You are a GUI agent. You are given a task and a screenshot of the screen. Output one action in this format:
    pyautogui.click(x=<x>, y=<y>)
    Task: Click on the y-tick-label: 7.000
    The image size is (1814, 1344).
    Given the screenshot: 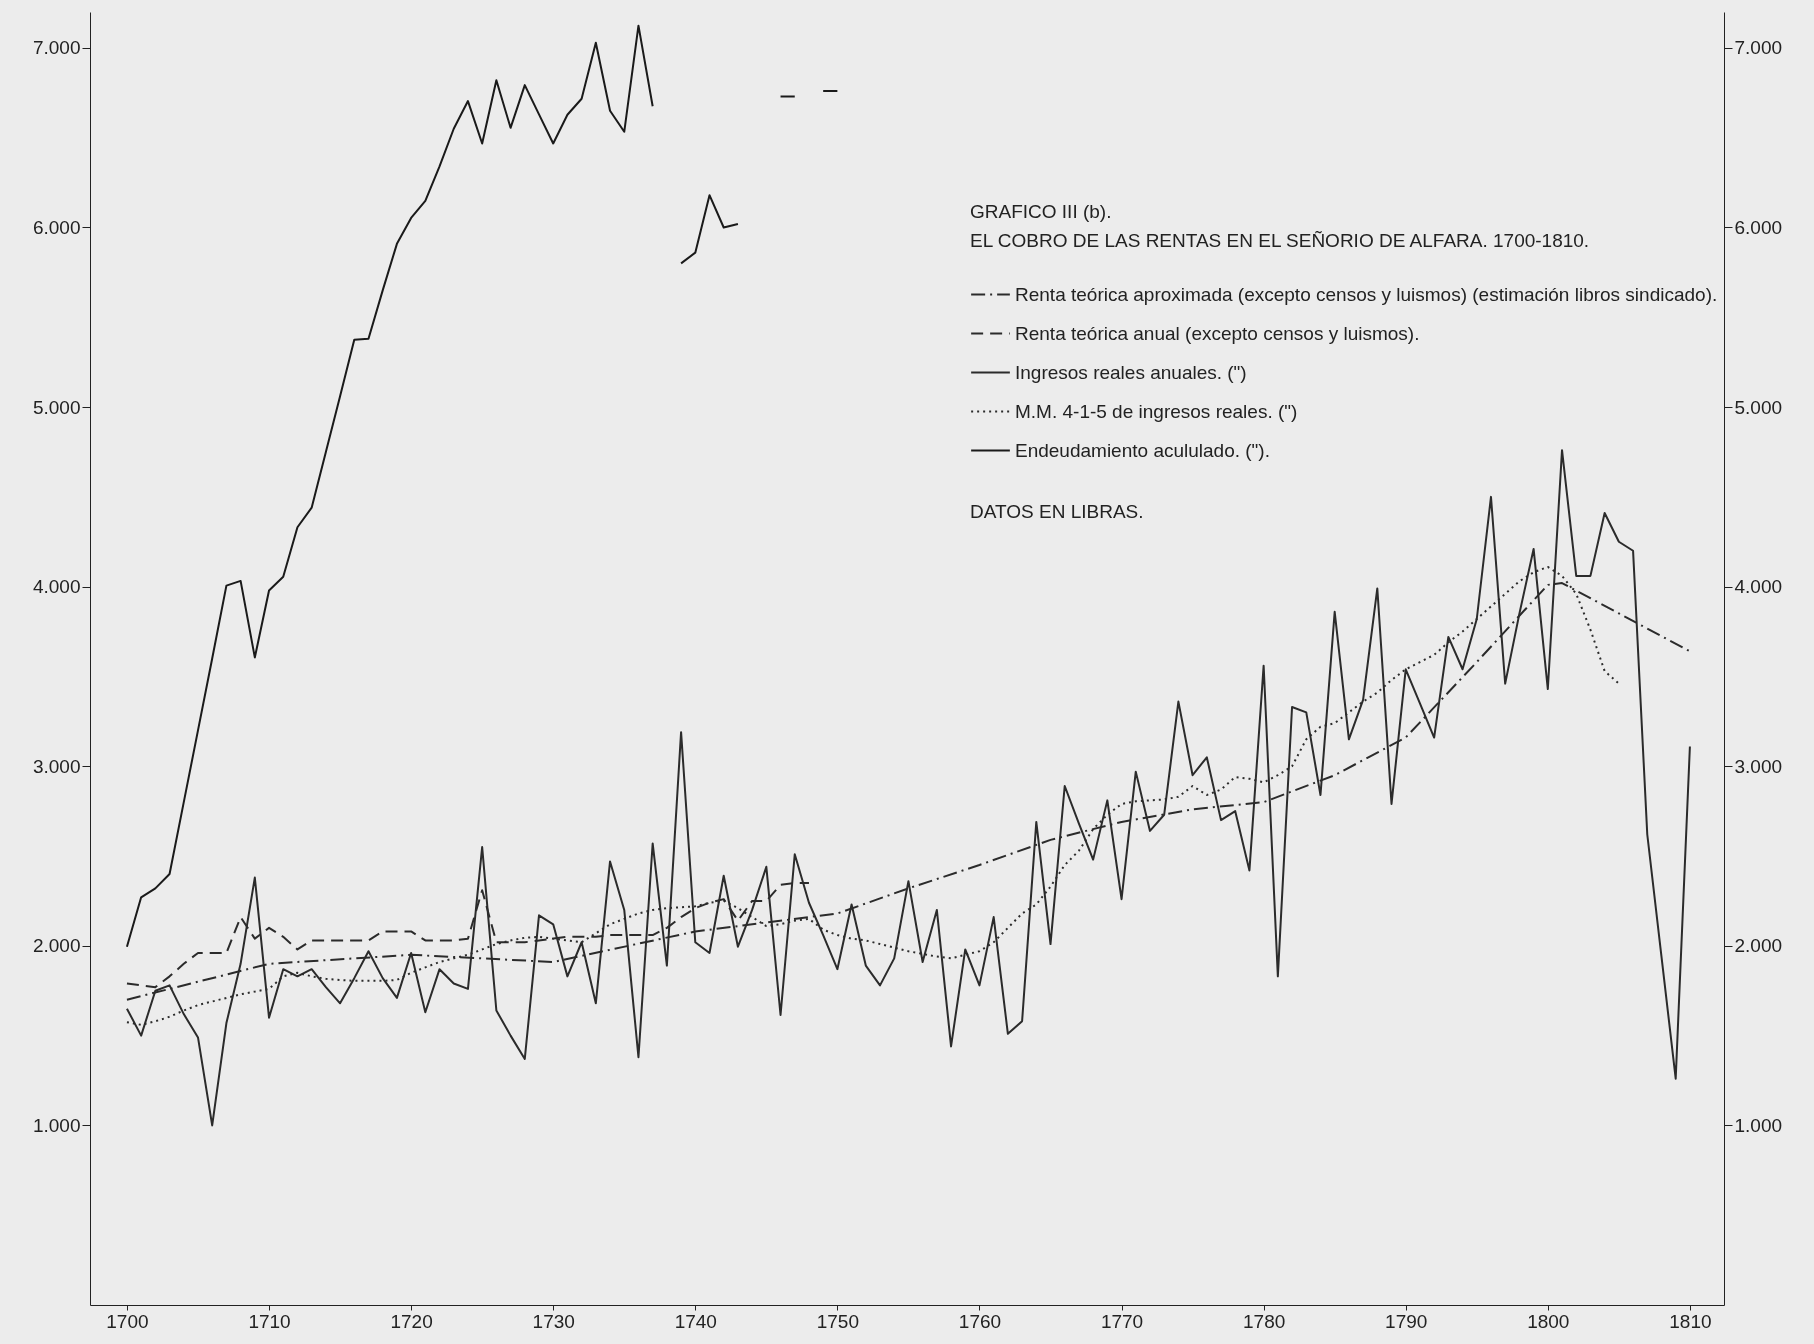 What is the action you would take?
    pyautogui.click(x=56, y=48)
    